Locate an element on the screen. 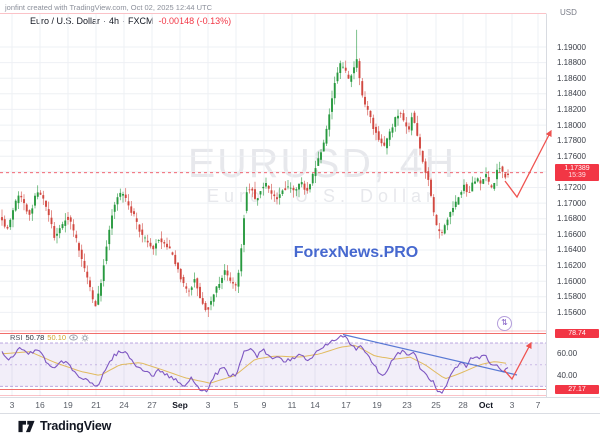 This screenshot has width=600, height=441. price-tick-label: 1.19000 is located at coordinates (571, 47).